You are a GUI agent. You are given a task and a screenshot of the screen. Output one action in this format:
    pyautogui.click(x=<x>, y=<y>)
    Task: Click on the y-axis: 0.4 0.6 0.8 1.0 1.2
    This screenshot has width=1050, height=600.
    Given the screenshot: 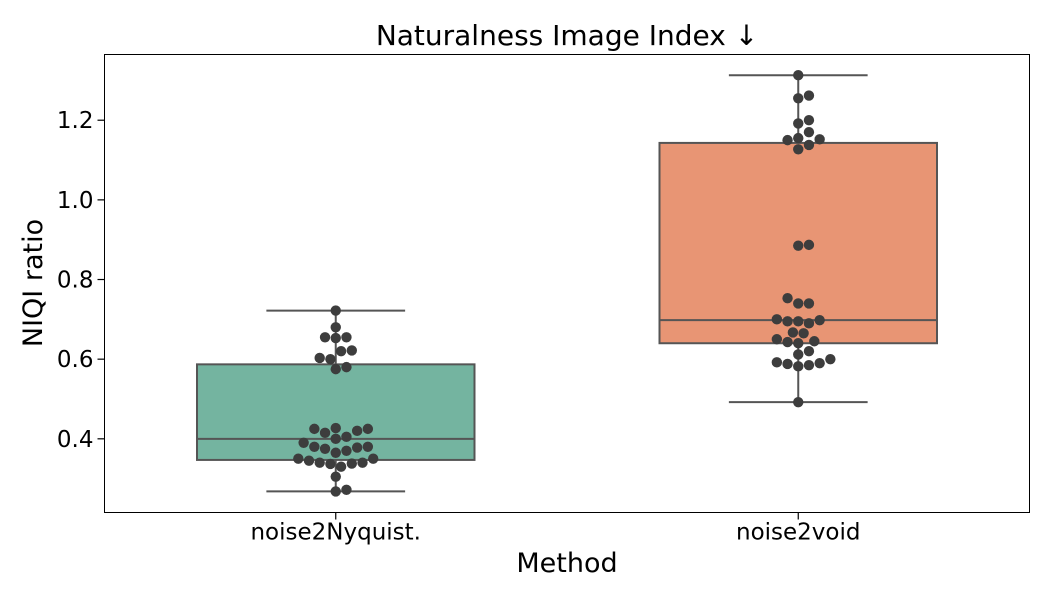 What is the action you would take?
    pyautogui.click(x=81, y=280)
    